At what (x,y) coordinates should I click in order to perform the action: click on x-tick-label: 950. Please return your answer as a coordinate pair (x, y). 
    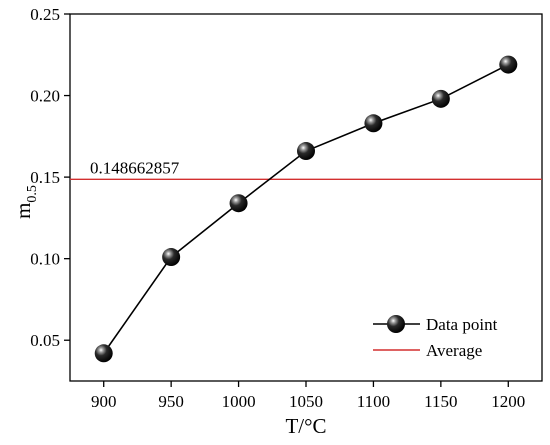
    Looking at the image, I should click on (171, 401).